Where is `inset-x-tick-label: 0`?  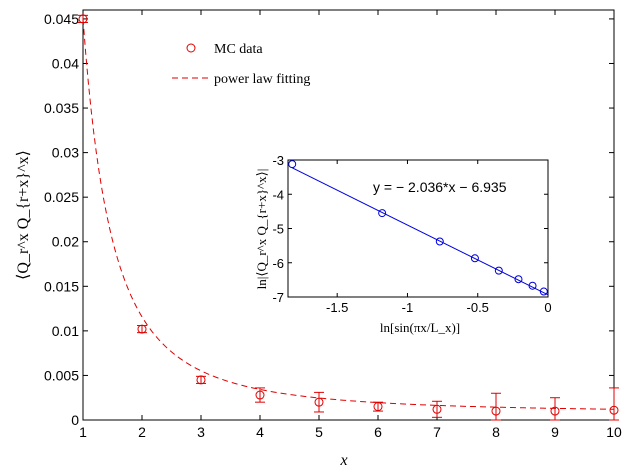
inset-x-tick-label: 0 is located at coordinates (547, 307).